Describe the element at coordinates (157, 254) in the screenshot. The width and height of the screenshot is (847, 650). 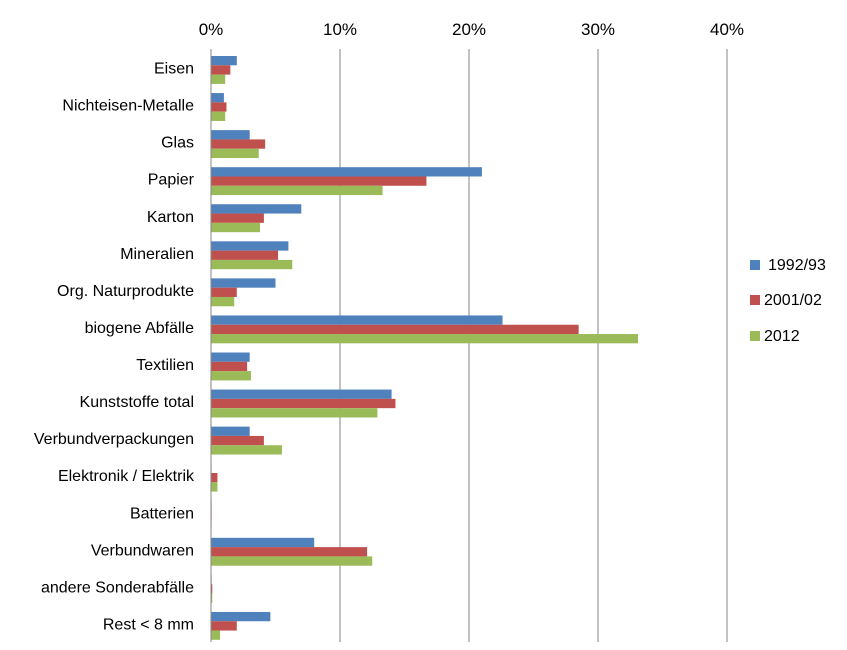
I see `category-label: Mineralien` at that location.